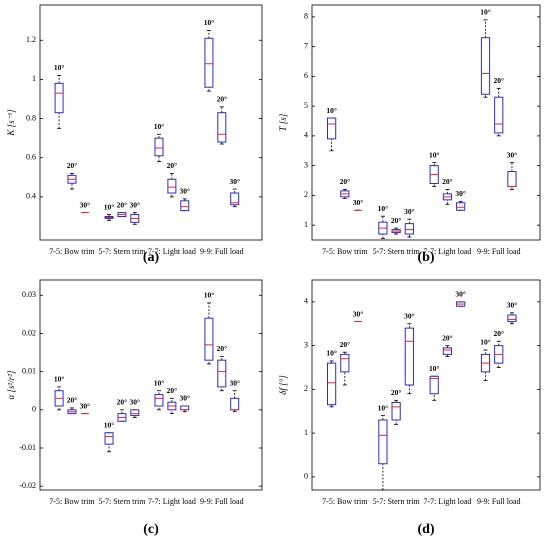  Describe the element at coordinates (499, 501) in the screenshot. I see `x-tick-label: 9-9: Full load` at that location.